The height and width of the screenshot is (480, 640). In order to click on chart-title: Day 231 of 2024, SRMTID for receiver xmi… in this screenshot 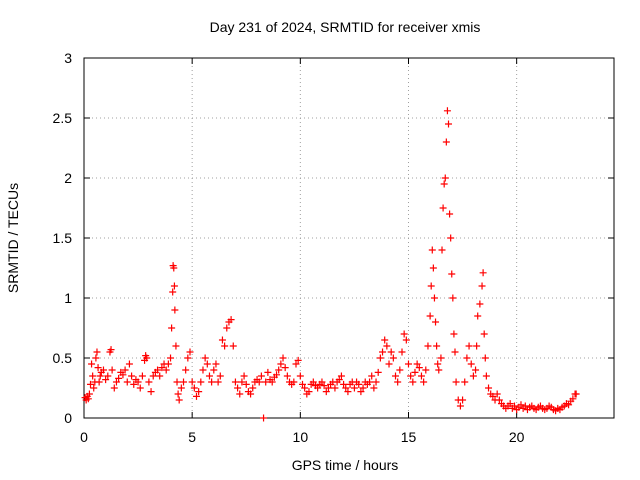, I will do `click(345, 27)`.